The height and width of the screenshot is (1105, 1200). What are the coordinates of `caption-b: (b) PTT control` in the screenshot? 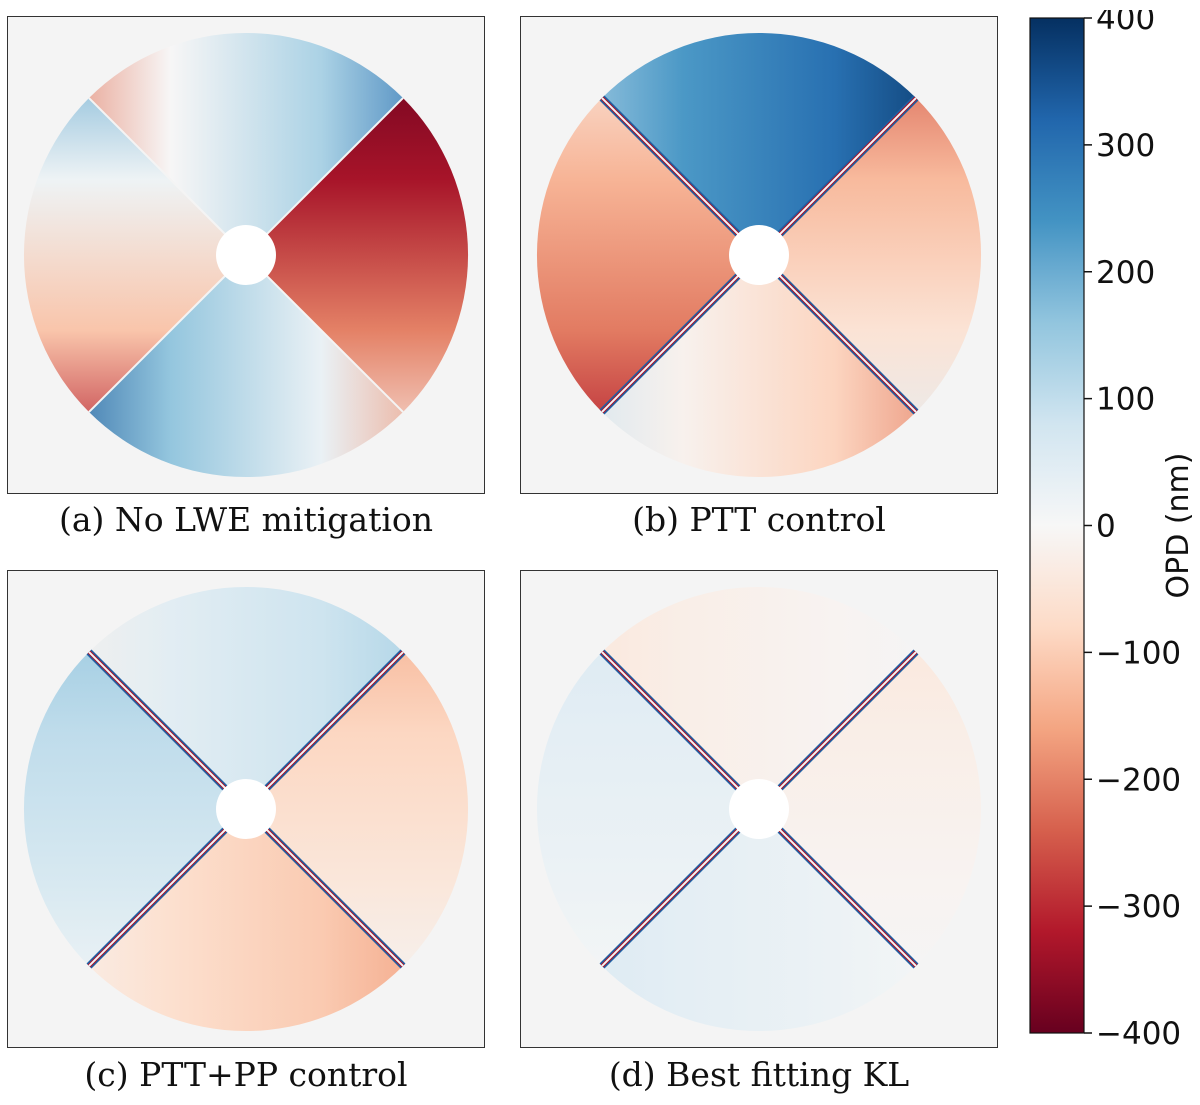 It's located at (759, 519).